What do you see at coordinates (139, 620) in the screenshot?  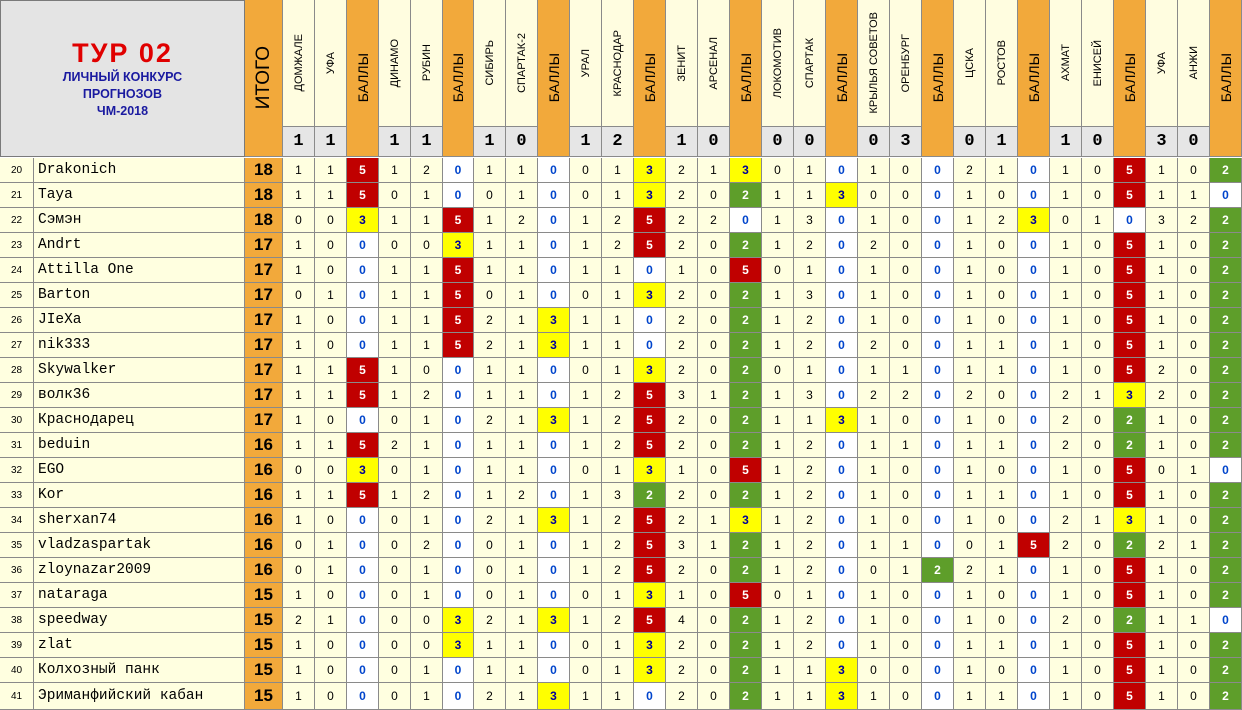 I see `participant-name: speedway` at bounding box center [139, 620].